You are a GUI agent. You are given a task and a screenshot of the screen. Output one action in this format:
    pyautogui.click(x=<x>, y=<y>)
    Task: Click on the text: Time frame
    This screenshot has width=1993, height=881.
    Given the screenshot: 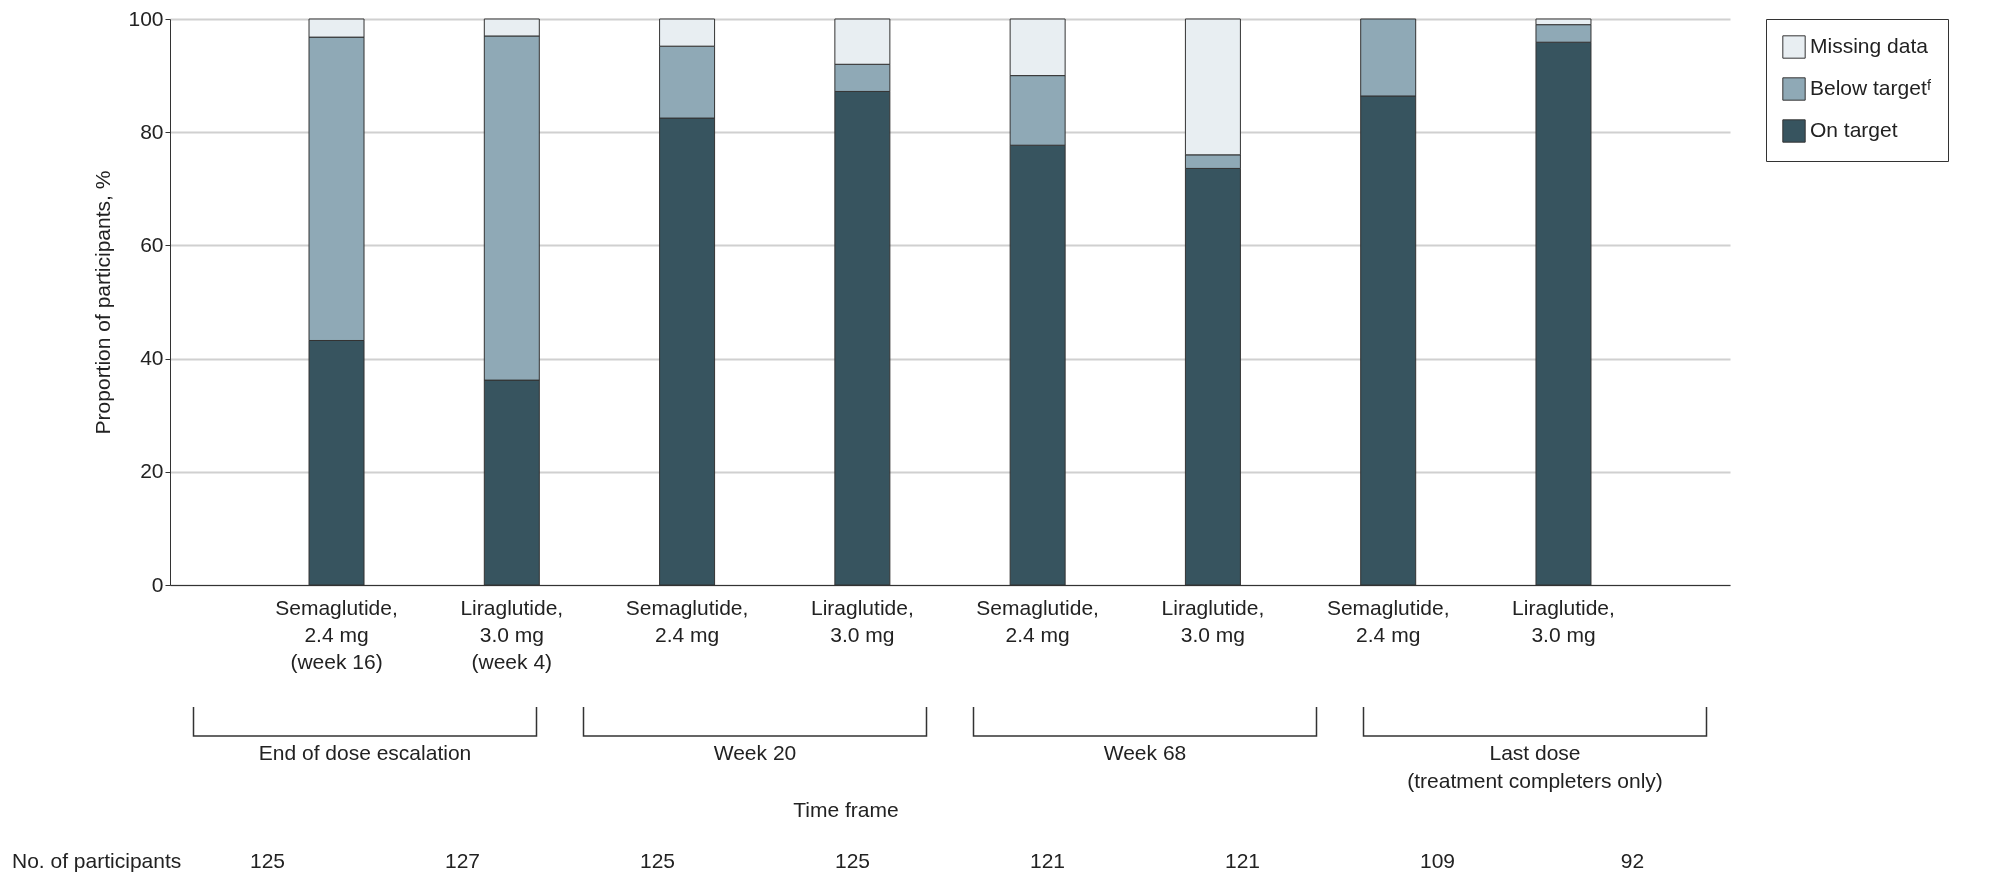 What is the action you would take?
    pyautogui.click(x=846, y=809)
    